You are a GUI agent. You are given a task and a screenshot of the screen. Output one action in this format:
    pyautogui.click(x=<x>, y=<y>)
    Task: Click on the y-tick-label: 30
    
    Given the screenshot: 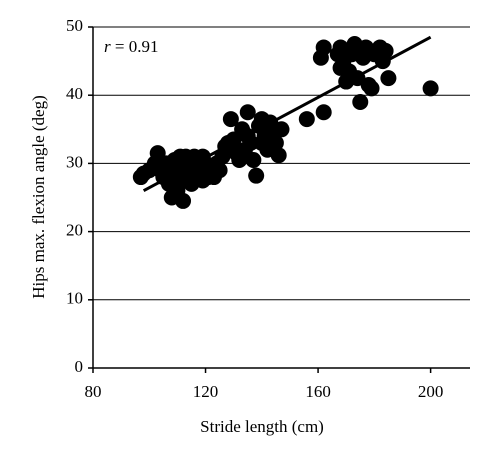 What is the action you would take?
    pyautogui.click(x=74, y=161)
    